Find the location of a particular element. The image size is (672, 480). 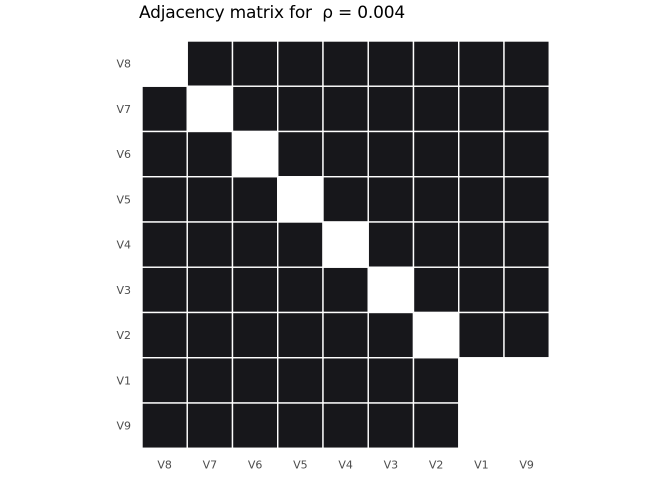

heatmap-cell-V8-V5 is located at coordinates (300, 63).